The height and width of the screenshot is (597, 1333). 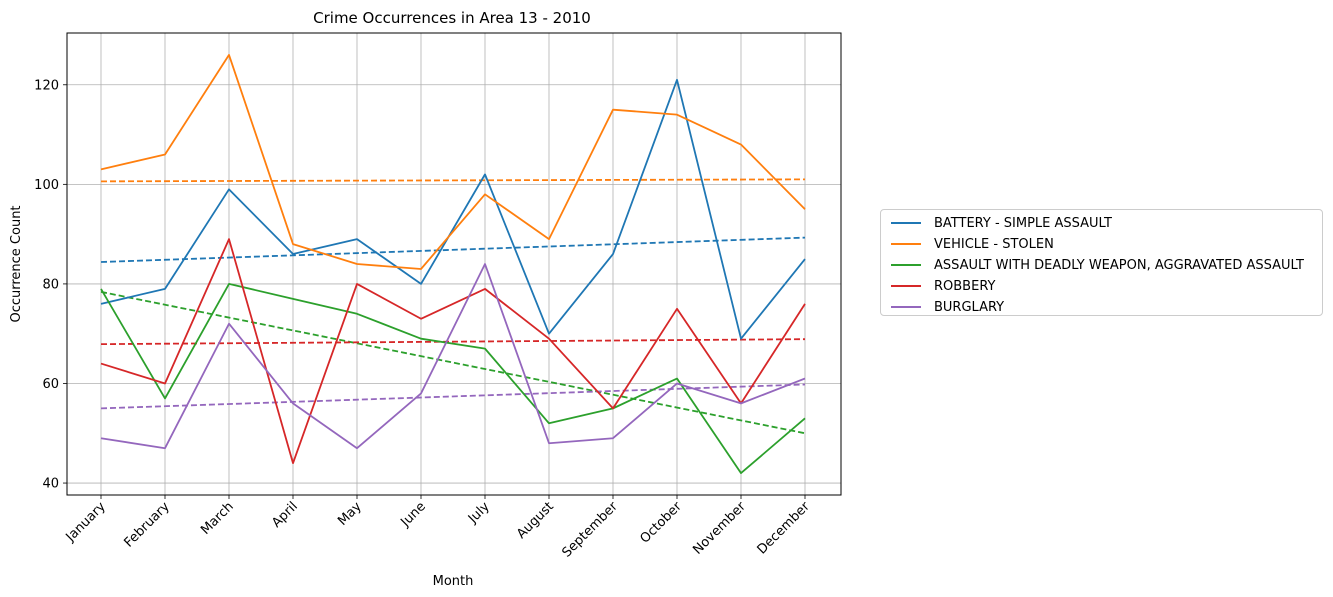 I want to click on x-tick-label: June, so click(x=412, y=514).